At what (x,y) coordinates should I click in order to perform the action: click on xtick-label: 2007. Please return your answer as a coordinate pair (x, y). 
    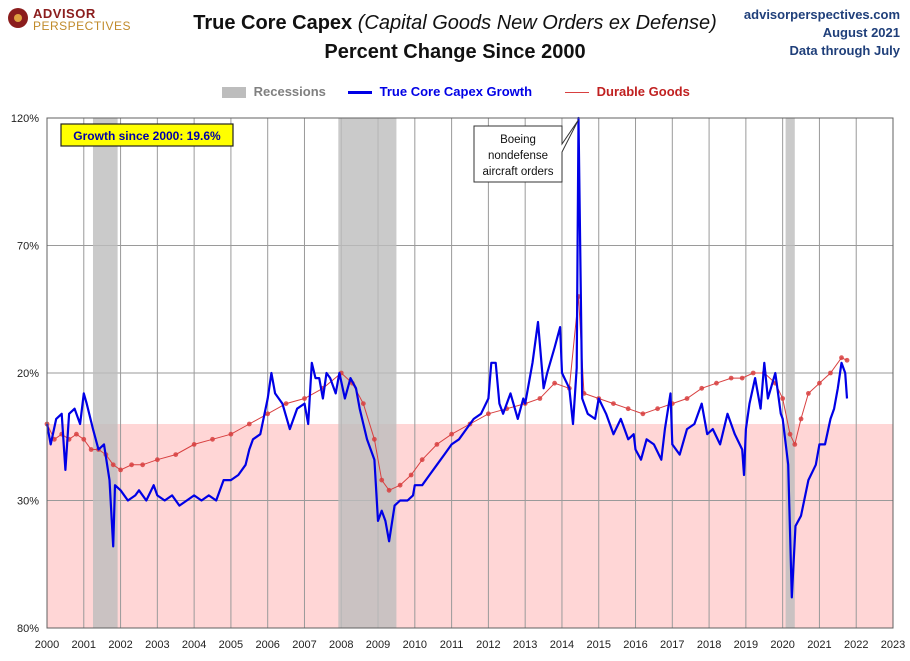
    Looking at the image, I should click on (304, 645).